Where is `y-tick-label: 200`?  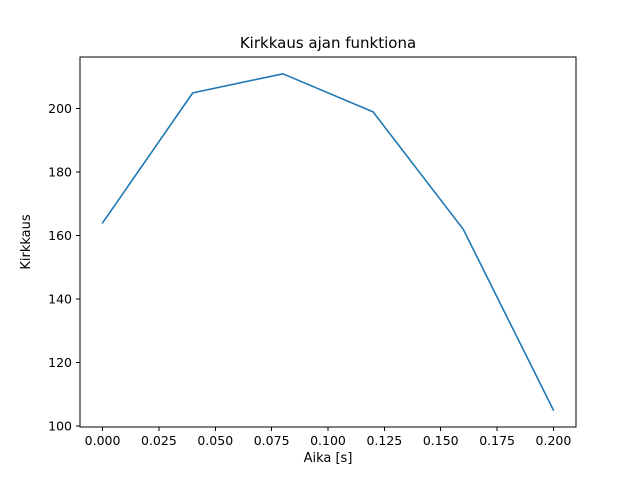 y-tick-label: 200 is located at coordinates (60, 108).